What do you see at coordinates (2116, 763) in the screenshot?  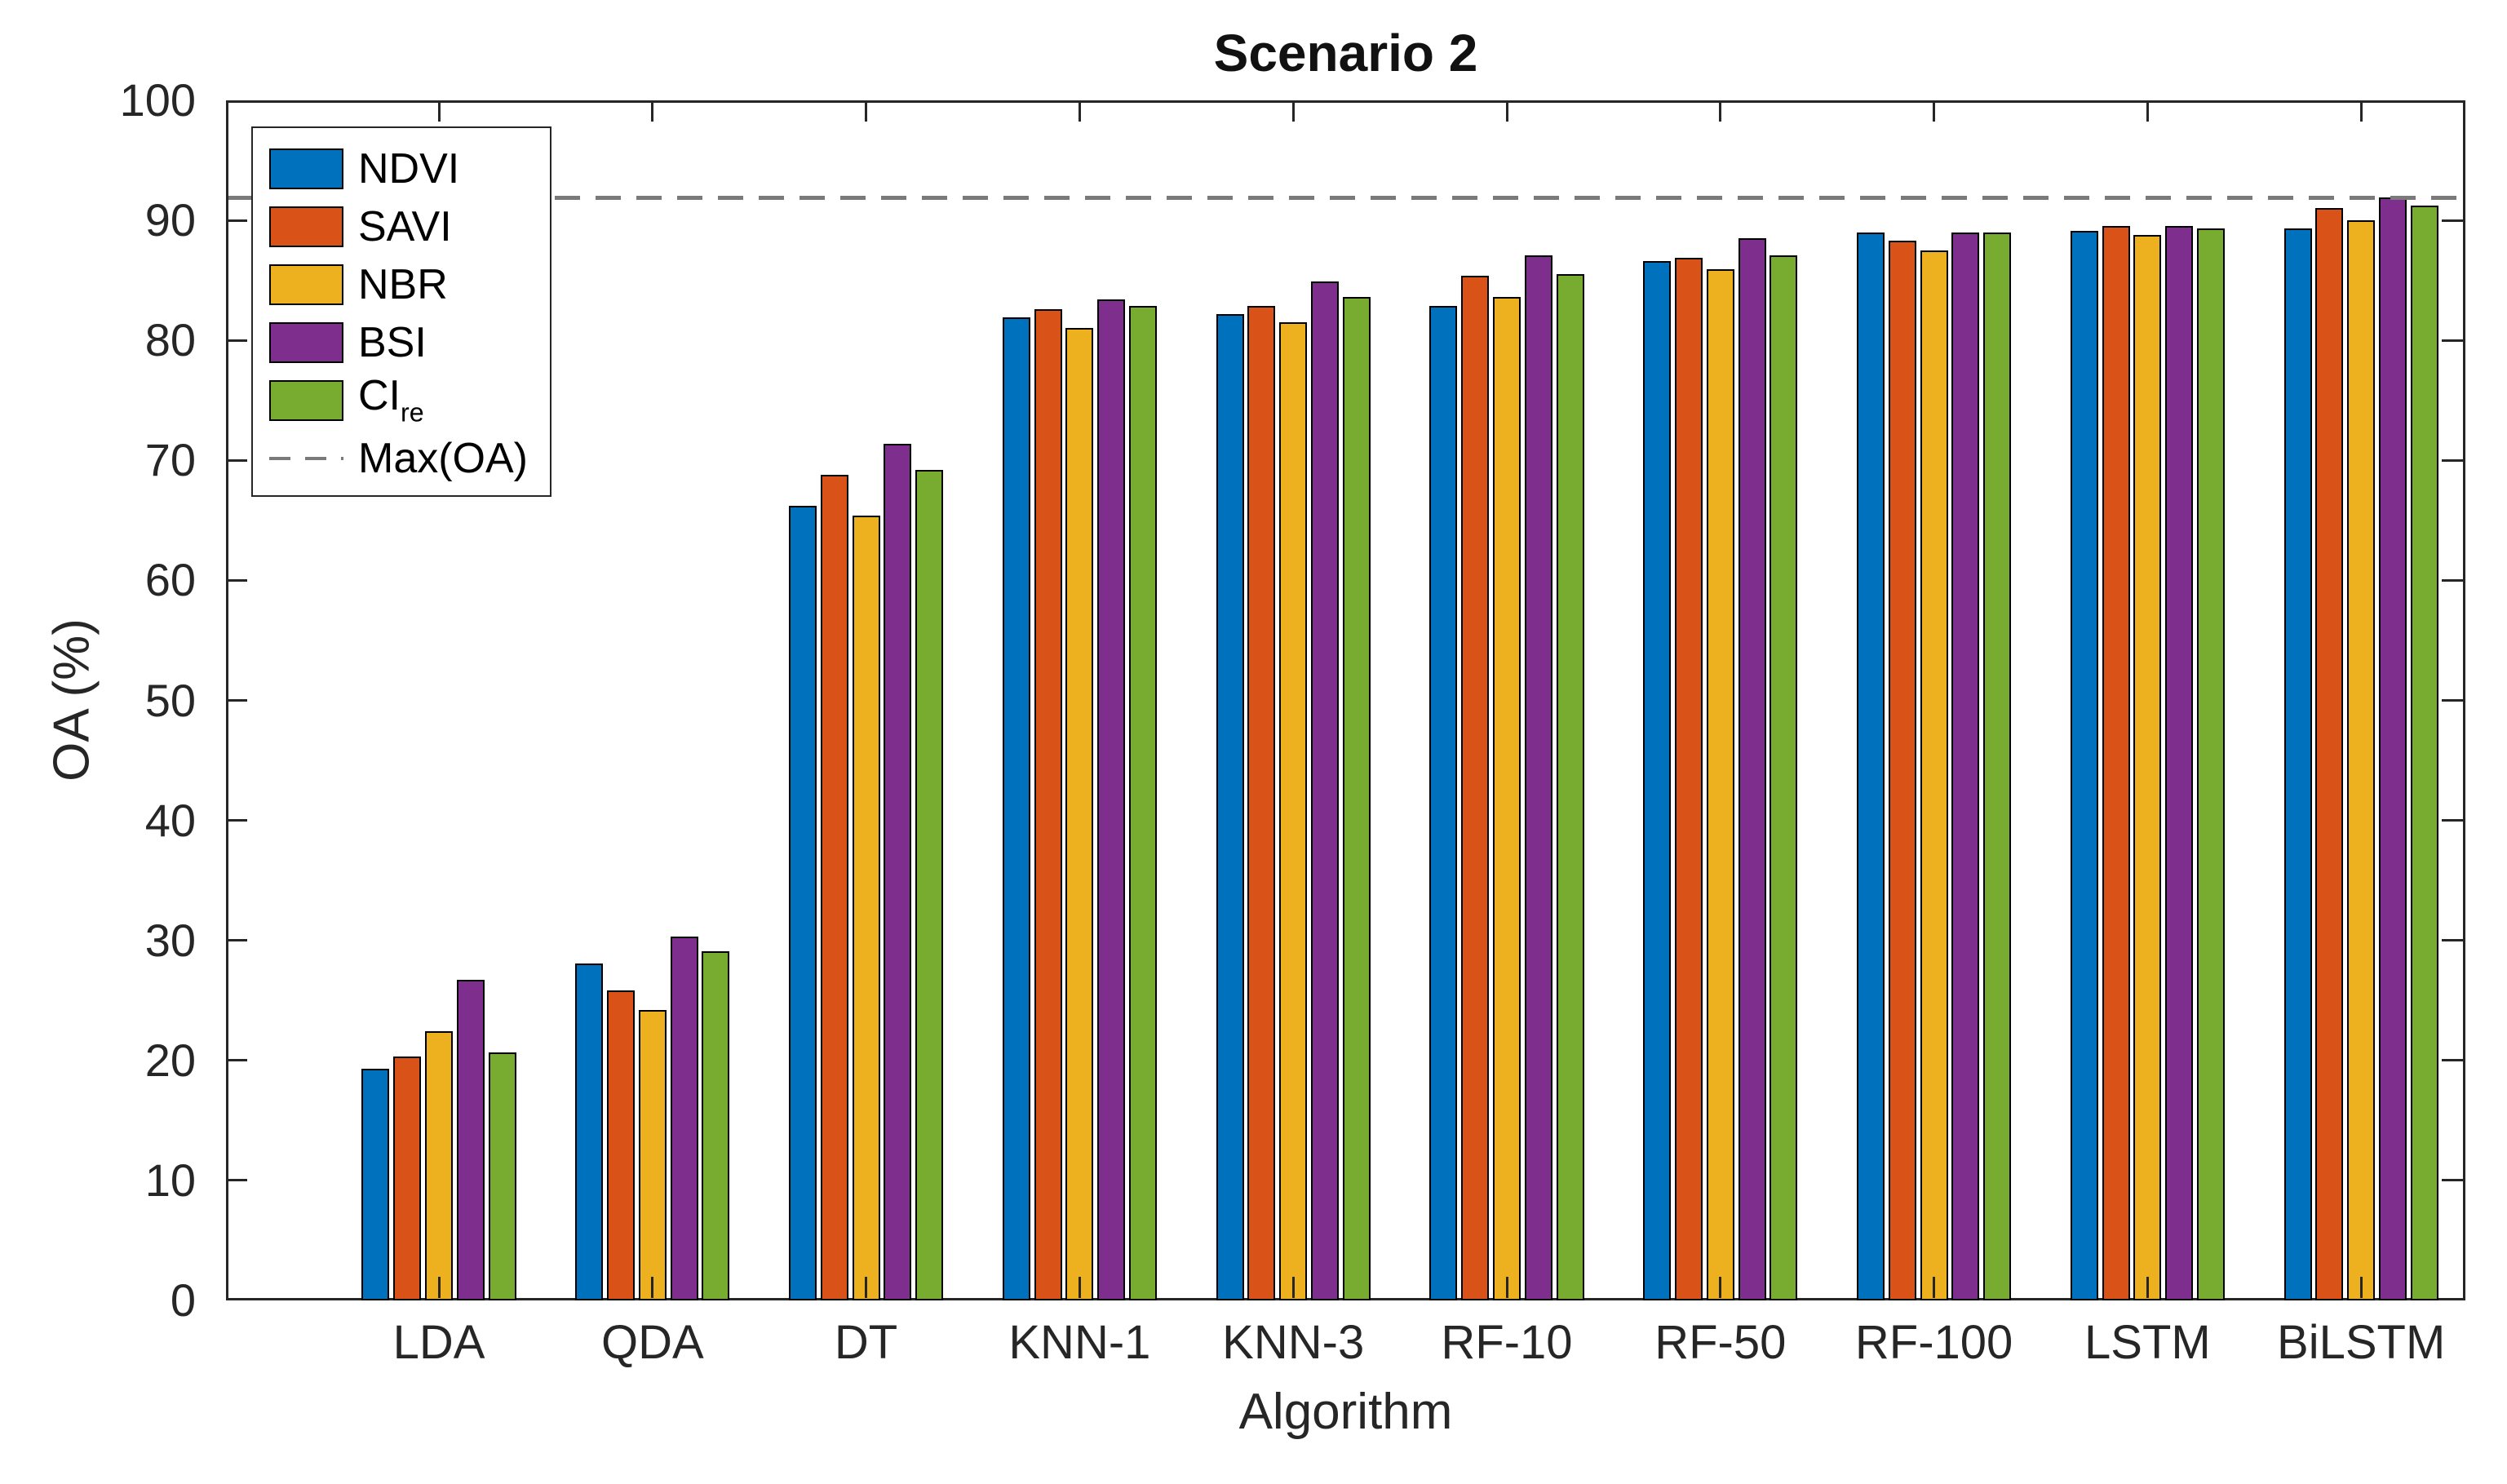 I see `bar-SAVI-LSTM` at bounding box center [2116, 763].